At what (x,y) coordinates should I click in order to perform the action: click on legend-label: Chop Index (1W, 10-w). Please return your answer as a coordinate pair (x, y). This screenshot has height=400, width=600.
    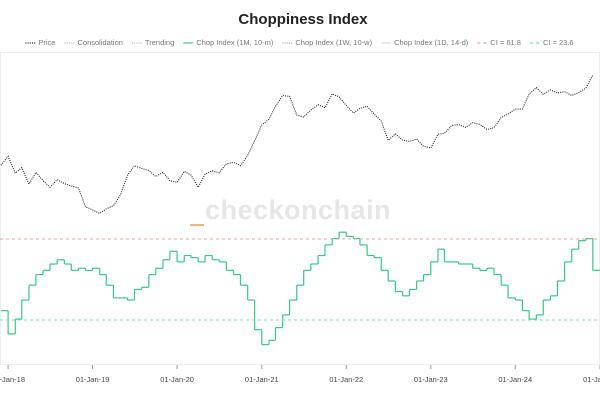
    Looking at the image, I should click on (333, 42).